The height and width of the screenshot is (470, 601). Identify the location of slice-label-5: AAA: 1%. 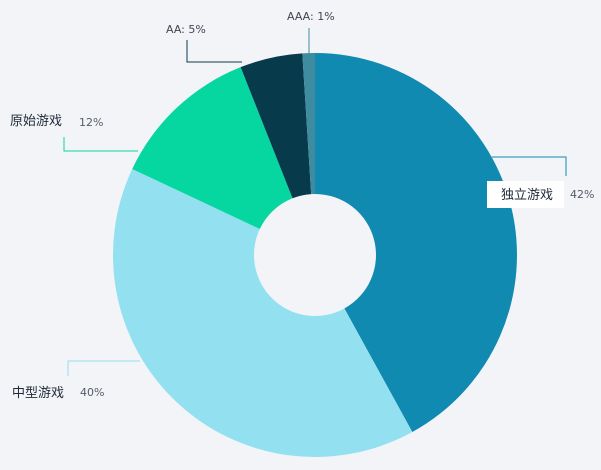
(311, 16).